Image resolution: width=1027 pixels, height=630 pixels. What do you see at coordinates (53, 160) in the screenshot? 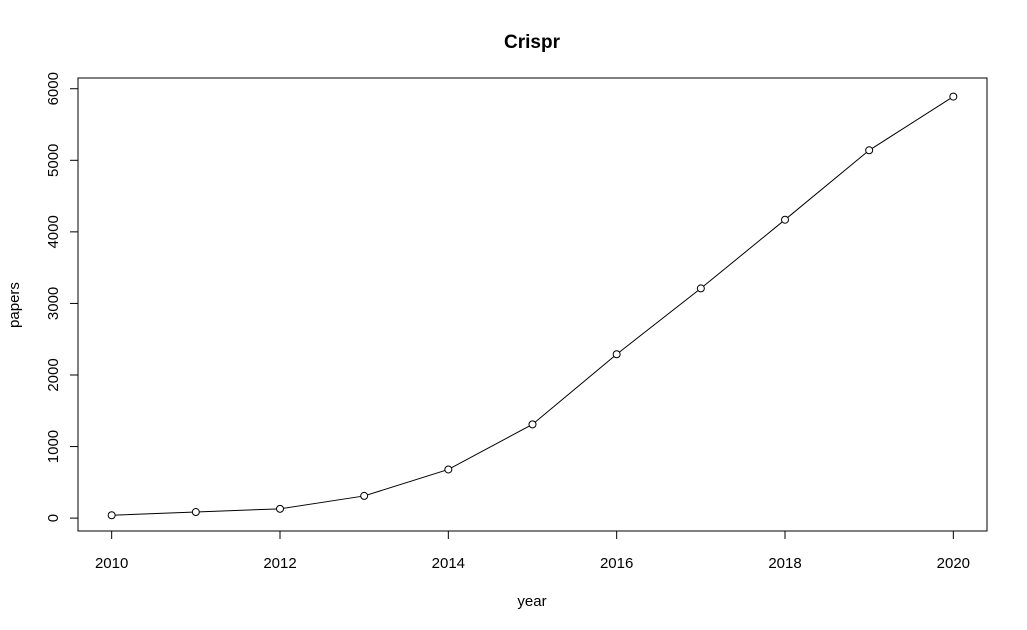
I see `y-tick-label: 5000` at bounding box center [53, 160].